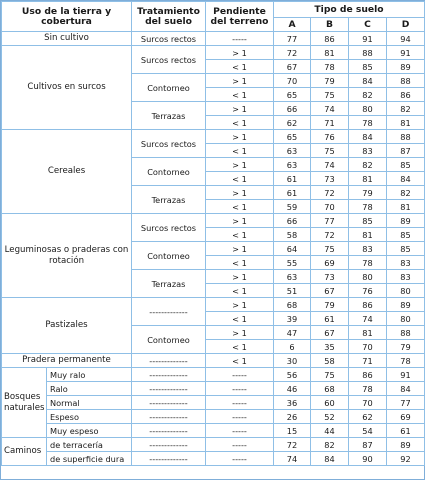 Image resolution: width=425 pixels, height=480 pixels. I want to click on value-a: 30, so click(292, 360).